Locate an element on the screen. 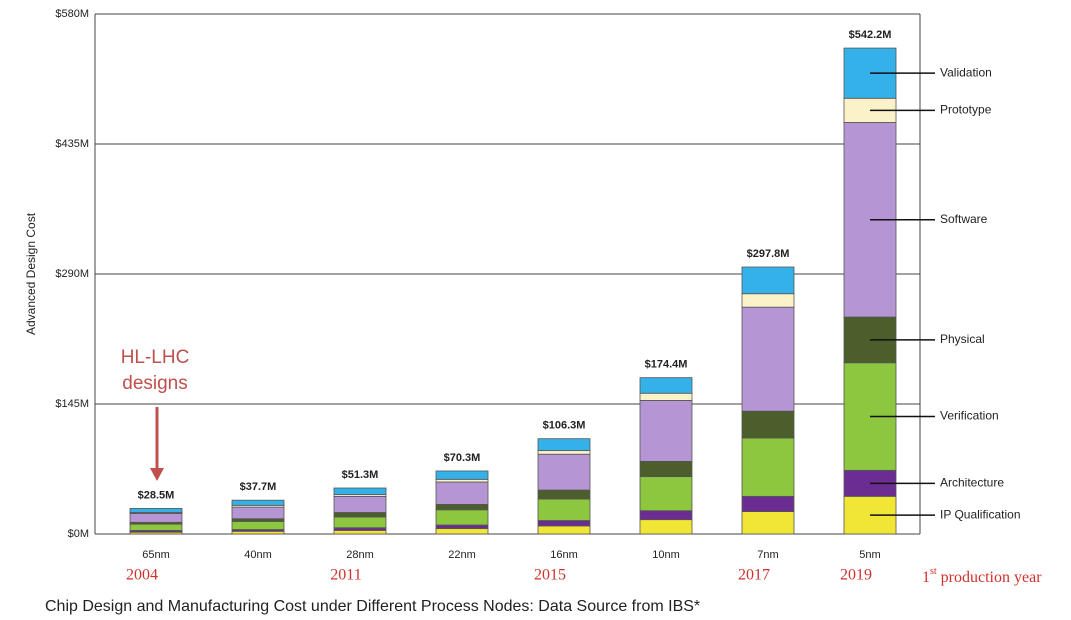  annotation-arrow-head is located at coordinates (157, 474).